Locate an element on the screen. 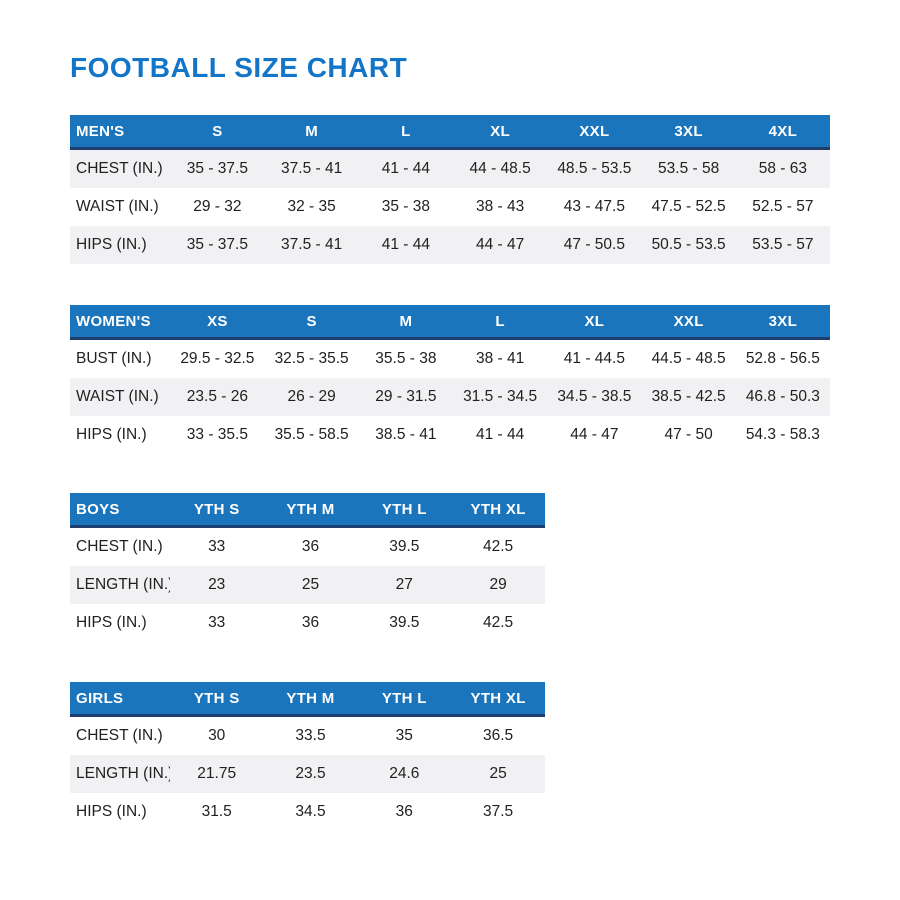  measurement-label: BUST (IN.) is located at coordinates (114, 358).